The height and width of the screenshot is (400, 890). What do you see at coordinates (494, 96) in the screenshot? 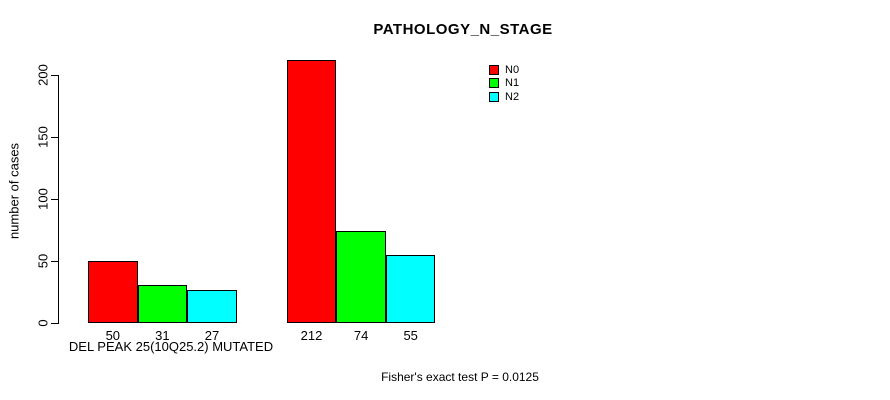
I see `legend-swatch-N2` at bounding box center [494, 96].